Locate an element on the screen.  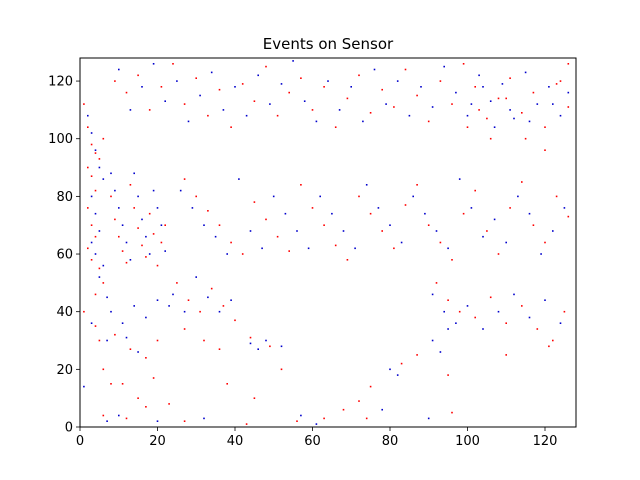
x-tick-label-2: 40 is located at coordinates (235, 441).